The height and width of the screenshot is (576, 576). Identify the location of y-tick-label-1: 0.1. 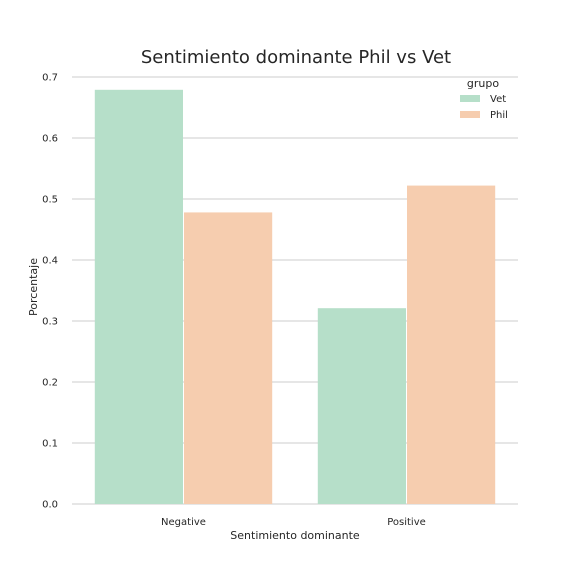
(50, 444).